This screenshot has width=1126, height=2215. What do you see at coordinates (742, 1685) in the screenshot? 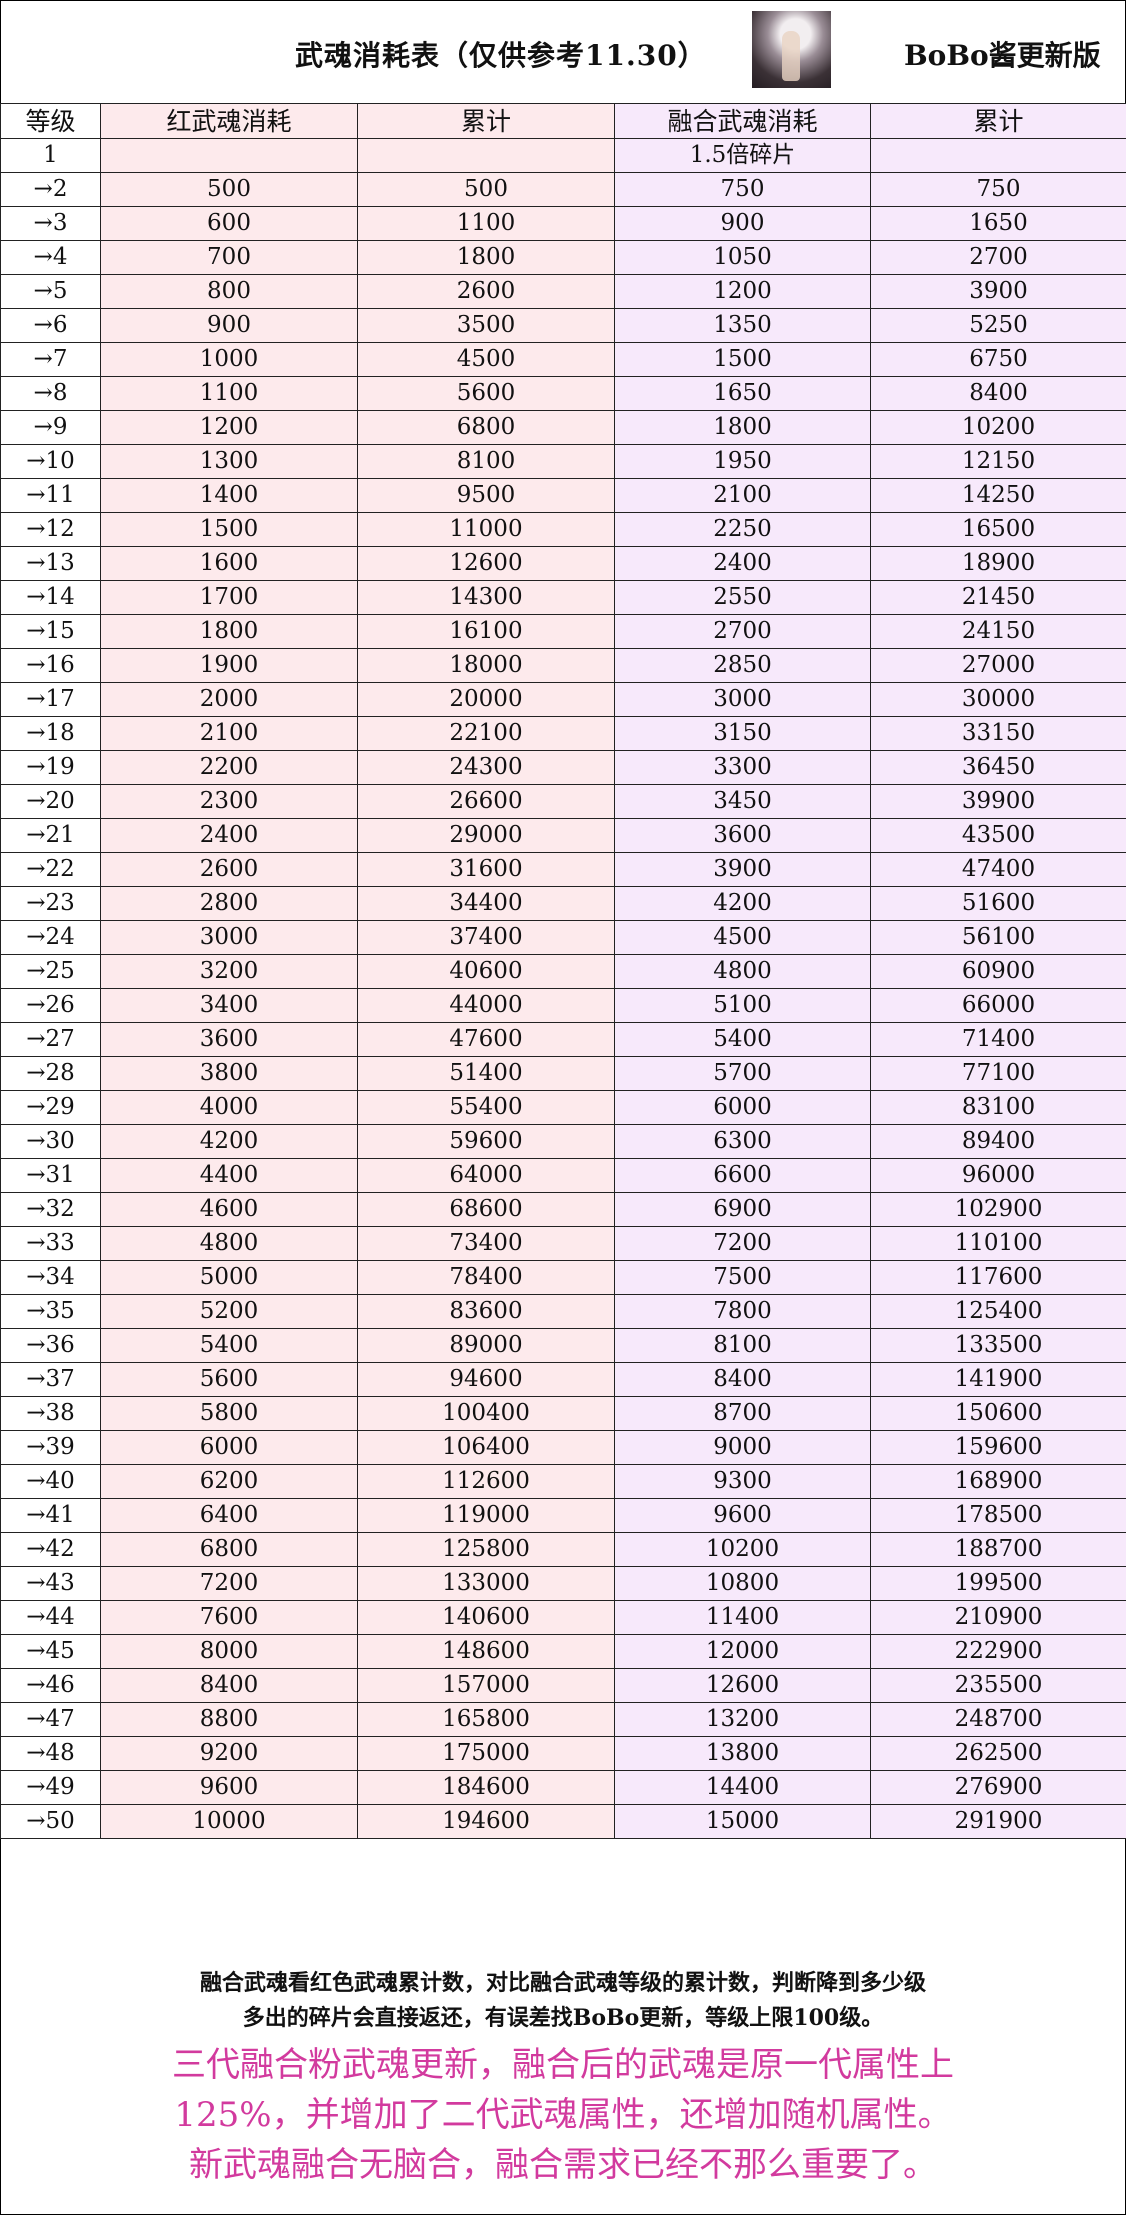
I see `fusion-cost-cell: 12600` at bounding box center [742, 1685].